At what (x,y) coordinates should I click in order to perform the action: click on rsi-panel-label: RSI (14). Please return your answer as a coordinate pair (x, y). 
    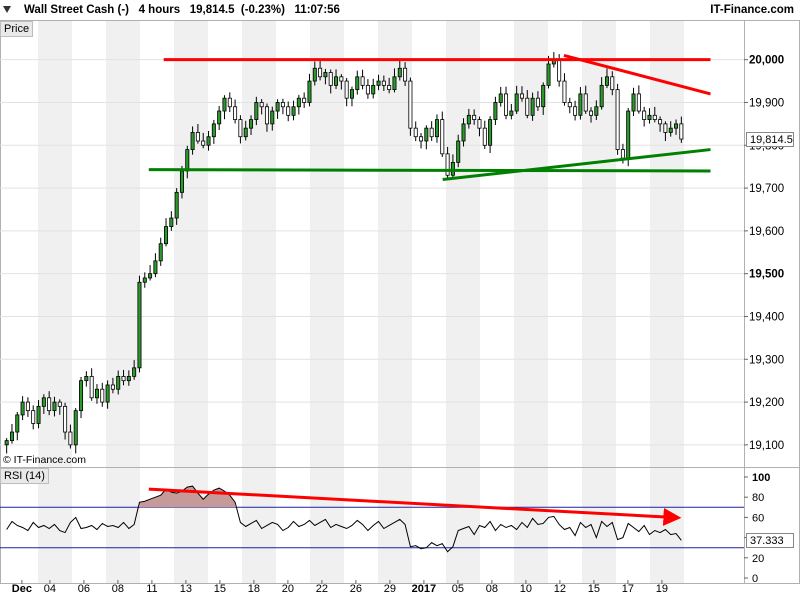
    Looking at the image, I should click on (24, 476).